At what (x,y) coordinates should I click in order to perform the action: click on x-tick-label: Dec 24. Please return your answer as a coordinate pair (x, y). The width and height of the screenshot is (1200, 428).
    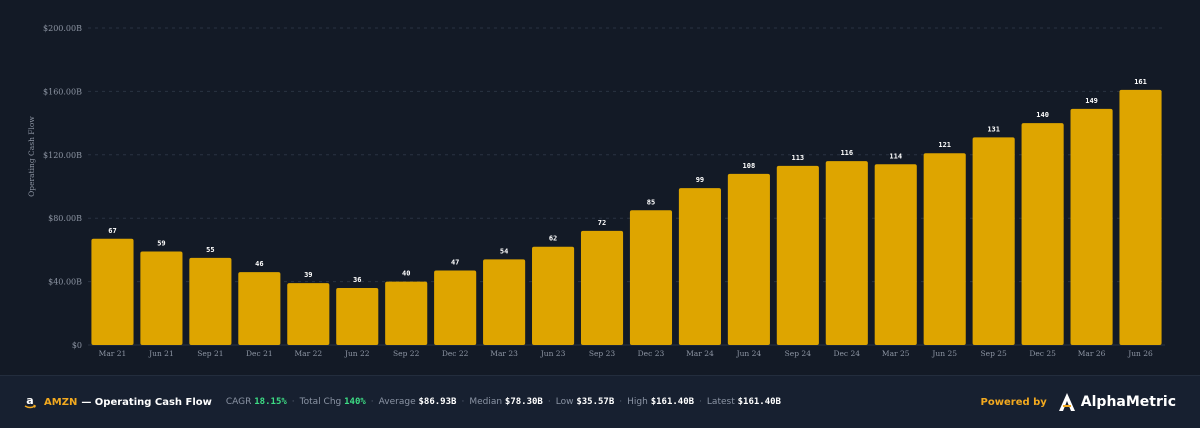
    Looking at the image, I should click on (846, 353).